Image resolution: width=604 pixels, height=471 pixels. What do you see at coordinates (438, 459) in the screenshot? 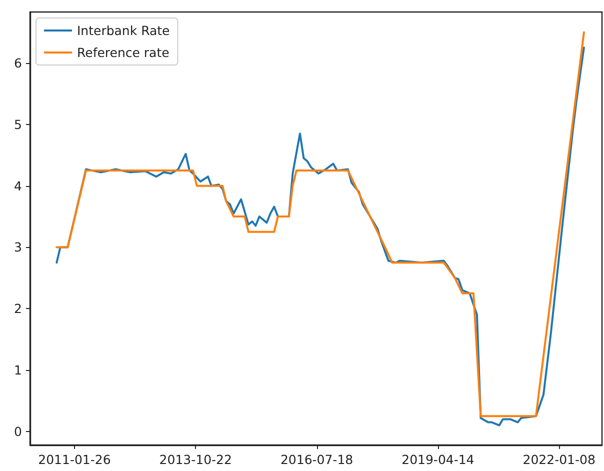
I see `x-tick-label: 2019-04-14` at bounding box center [438, 459].